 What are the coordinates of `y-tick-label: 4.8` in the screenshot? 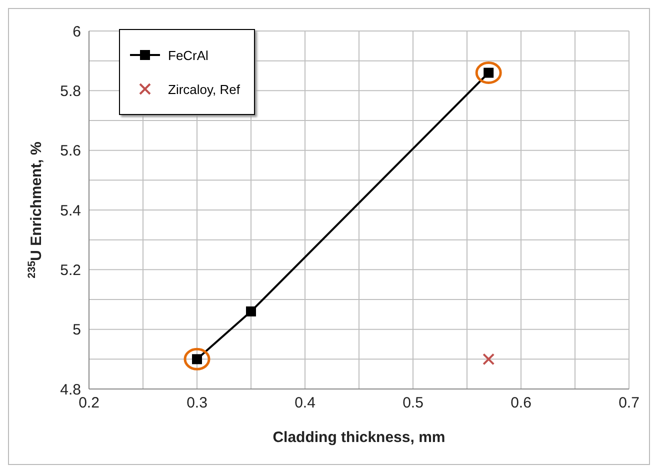 It's located at (70, 389).